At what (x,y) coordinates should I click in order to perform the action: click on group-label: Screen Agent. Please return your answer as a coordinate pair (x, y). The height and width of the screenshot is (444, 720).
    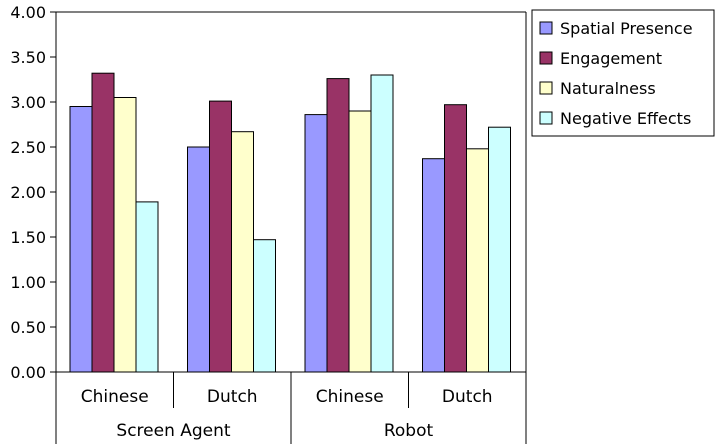
    Looking at the image, I should click on (173, 431).